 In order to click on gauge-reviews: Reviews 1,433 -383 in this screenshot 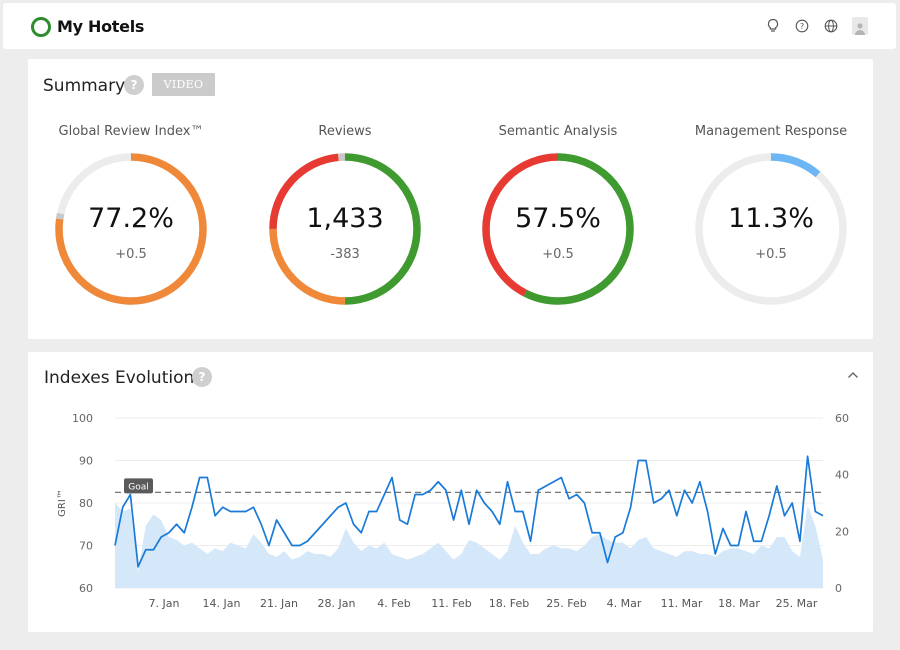, I will do `click(345, 221)`.